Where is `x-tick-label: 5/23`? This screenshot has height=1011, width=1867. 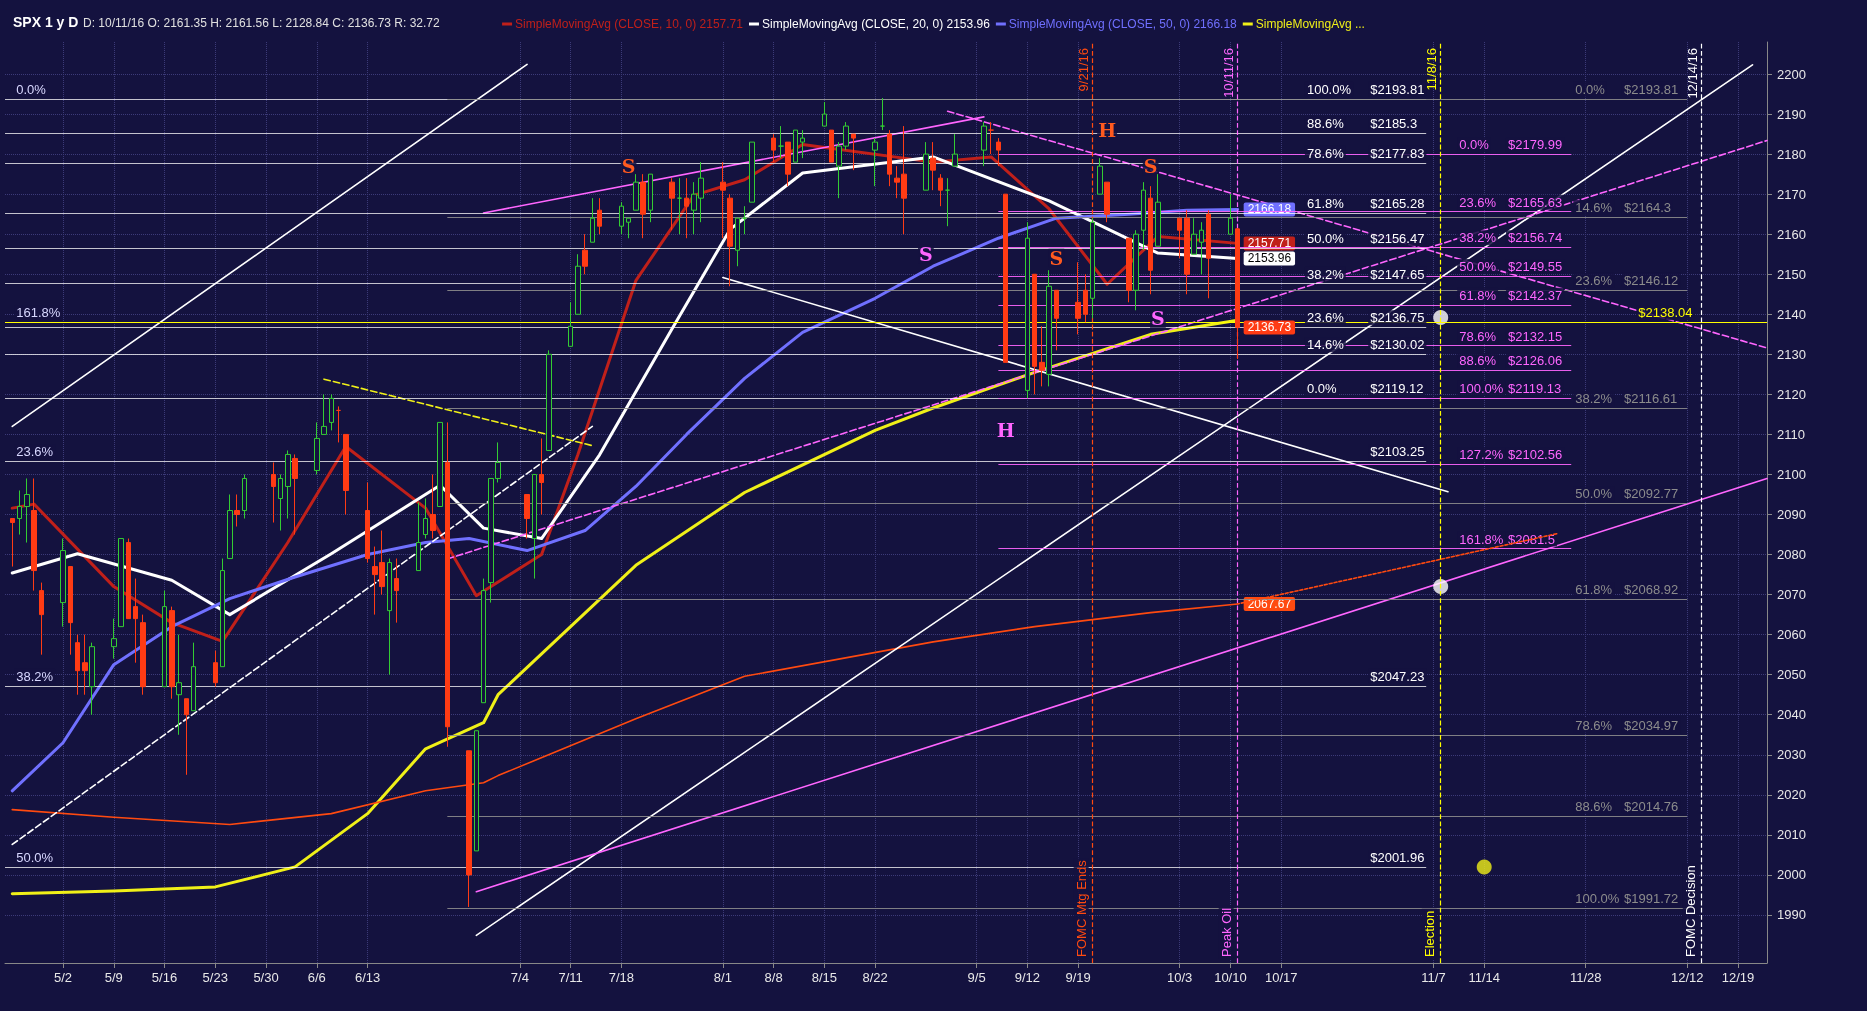
x-tick-label: 5/23 is located at coordinates (215, 977).